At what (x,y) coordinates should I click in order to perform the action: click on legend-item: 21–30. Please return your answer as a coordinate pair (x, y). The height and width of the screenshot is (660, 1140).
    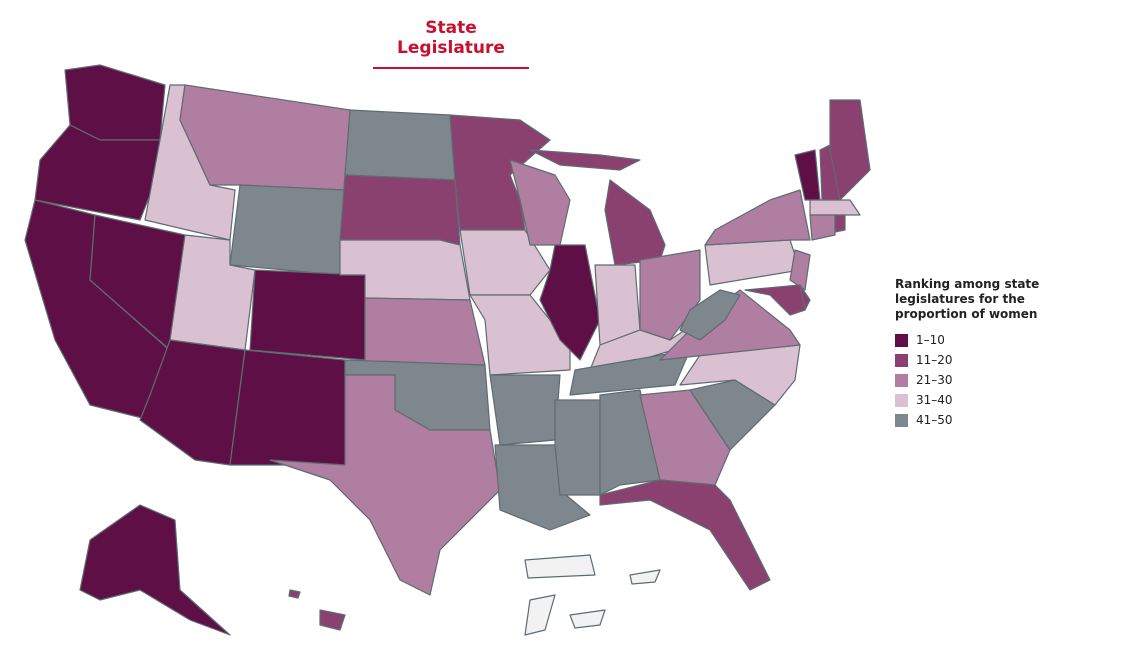
    Looking at the image, I should click on (995, 380).